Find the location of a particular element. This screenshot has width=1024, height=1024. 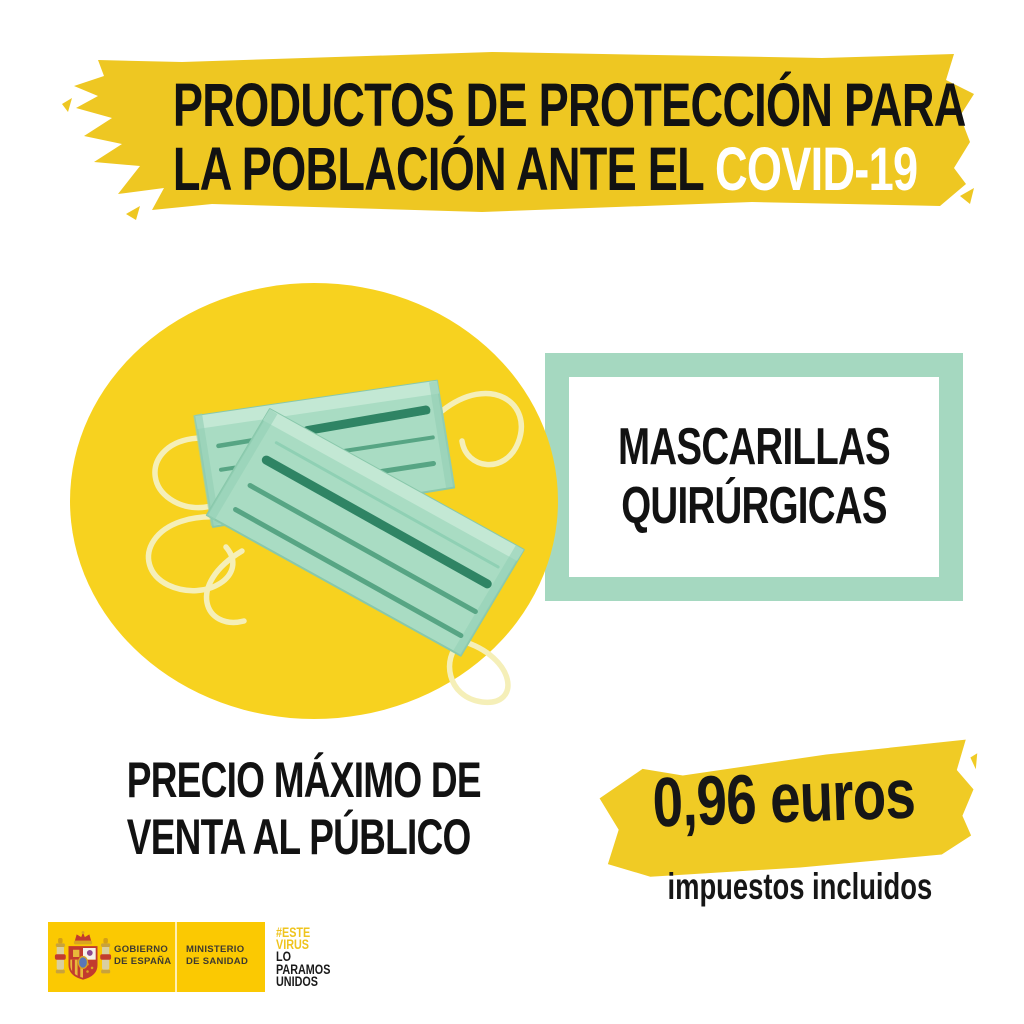

ministry-label: MINISTERIO DE SANIDAD is located at coordinates (217, 956).